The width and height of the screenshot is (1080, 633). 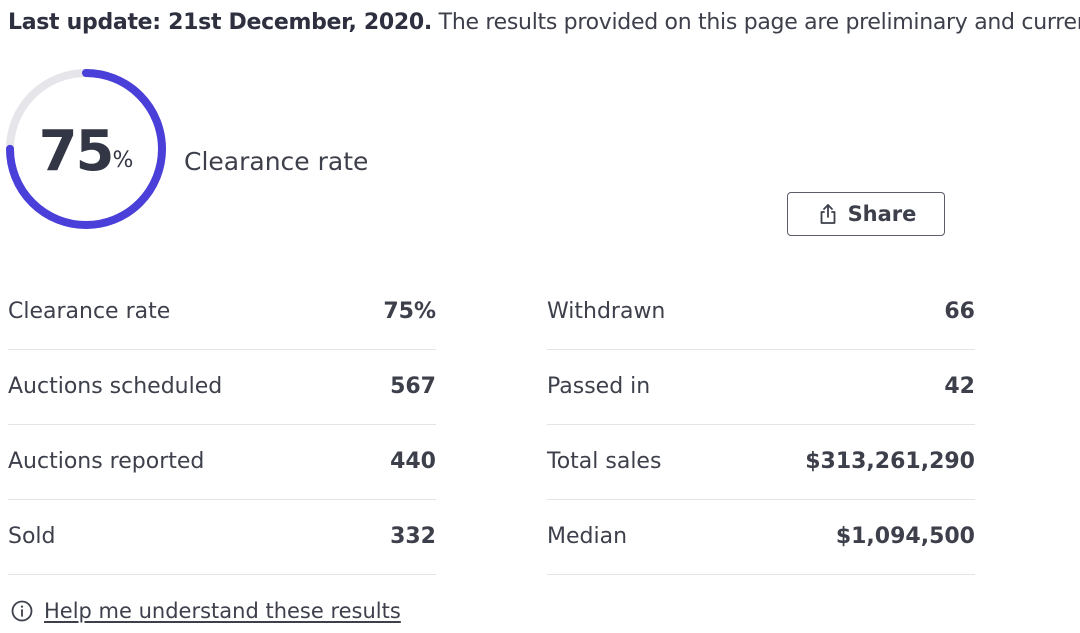 I want to click on stat-row-auctions-scheduled: Auctions scheduled 567, so click(x=222, y=387).